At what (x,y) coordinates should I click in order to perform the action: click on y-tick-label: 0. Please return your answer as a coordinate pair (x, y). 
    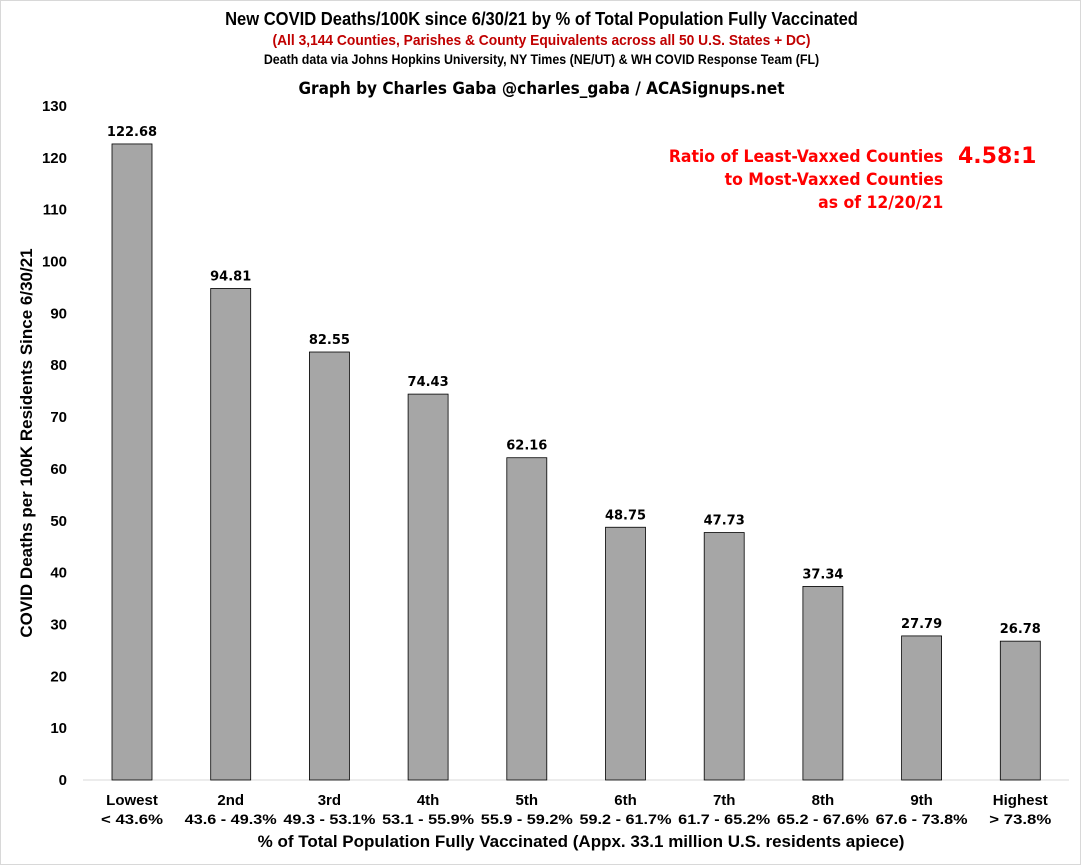
    Looking at the image, I should click on (63, 780).